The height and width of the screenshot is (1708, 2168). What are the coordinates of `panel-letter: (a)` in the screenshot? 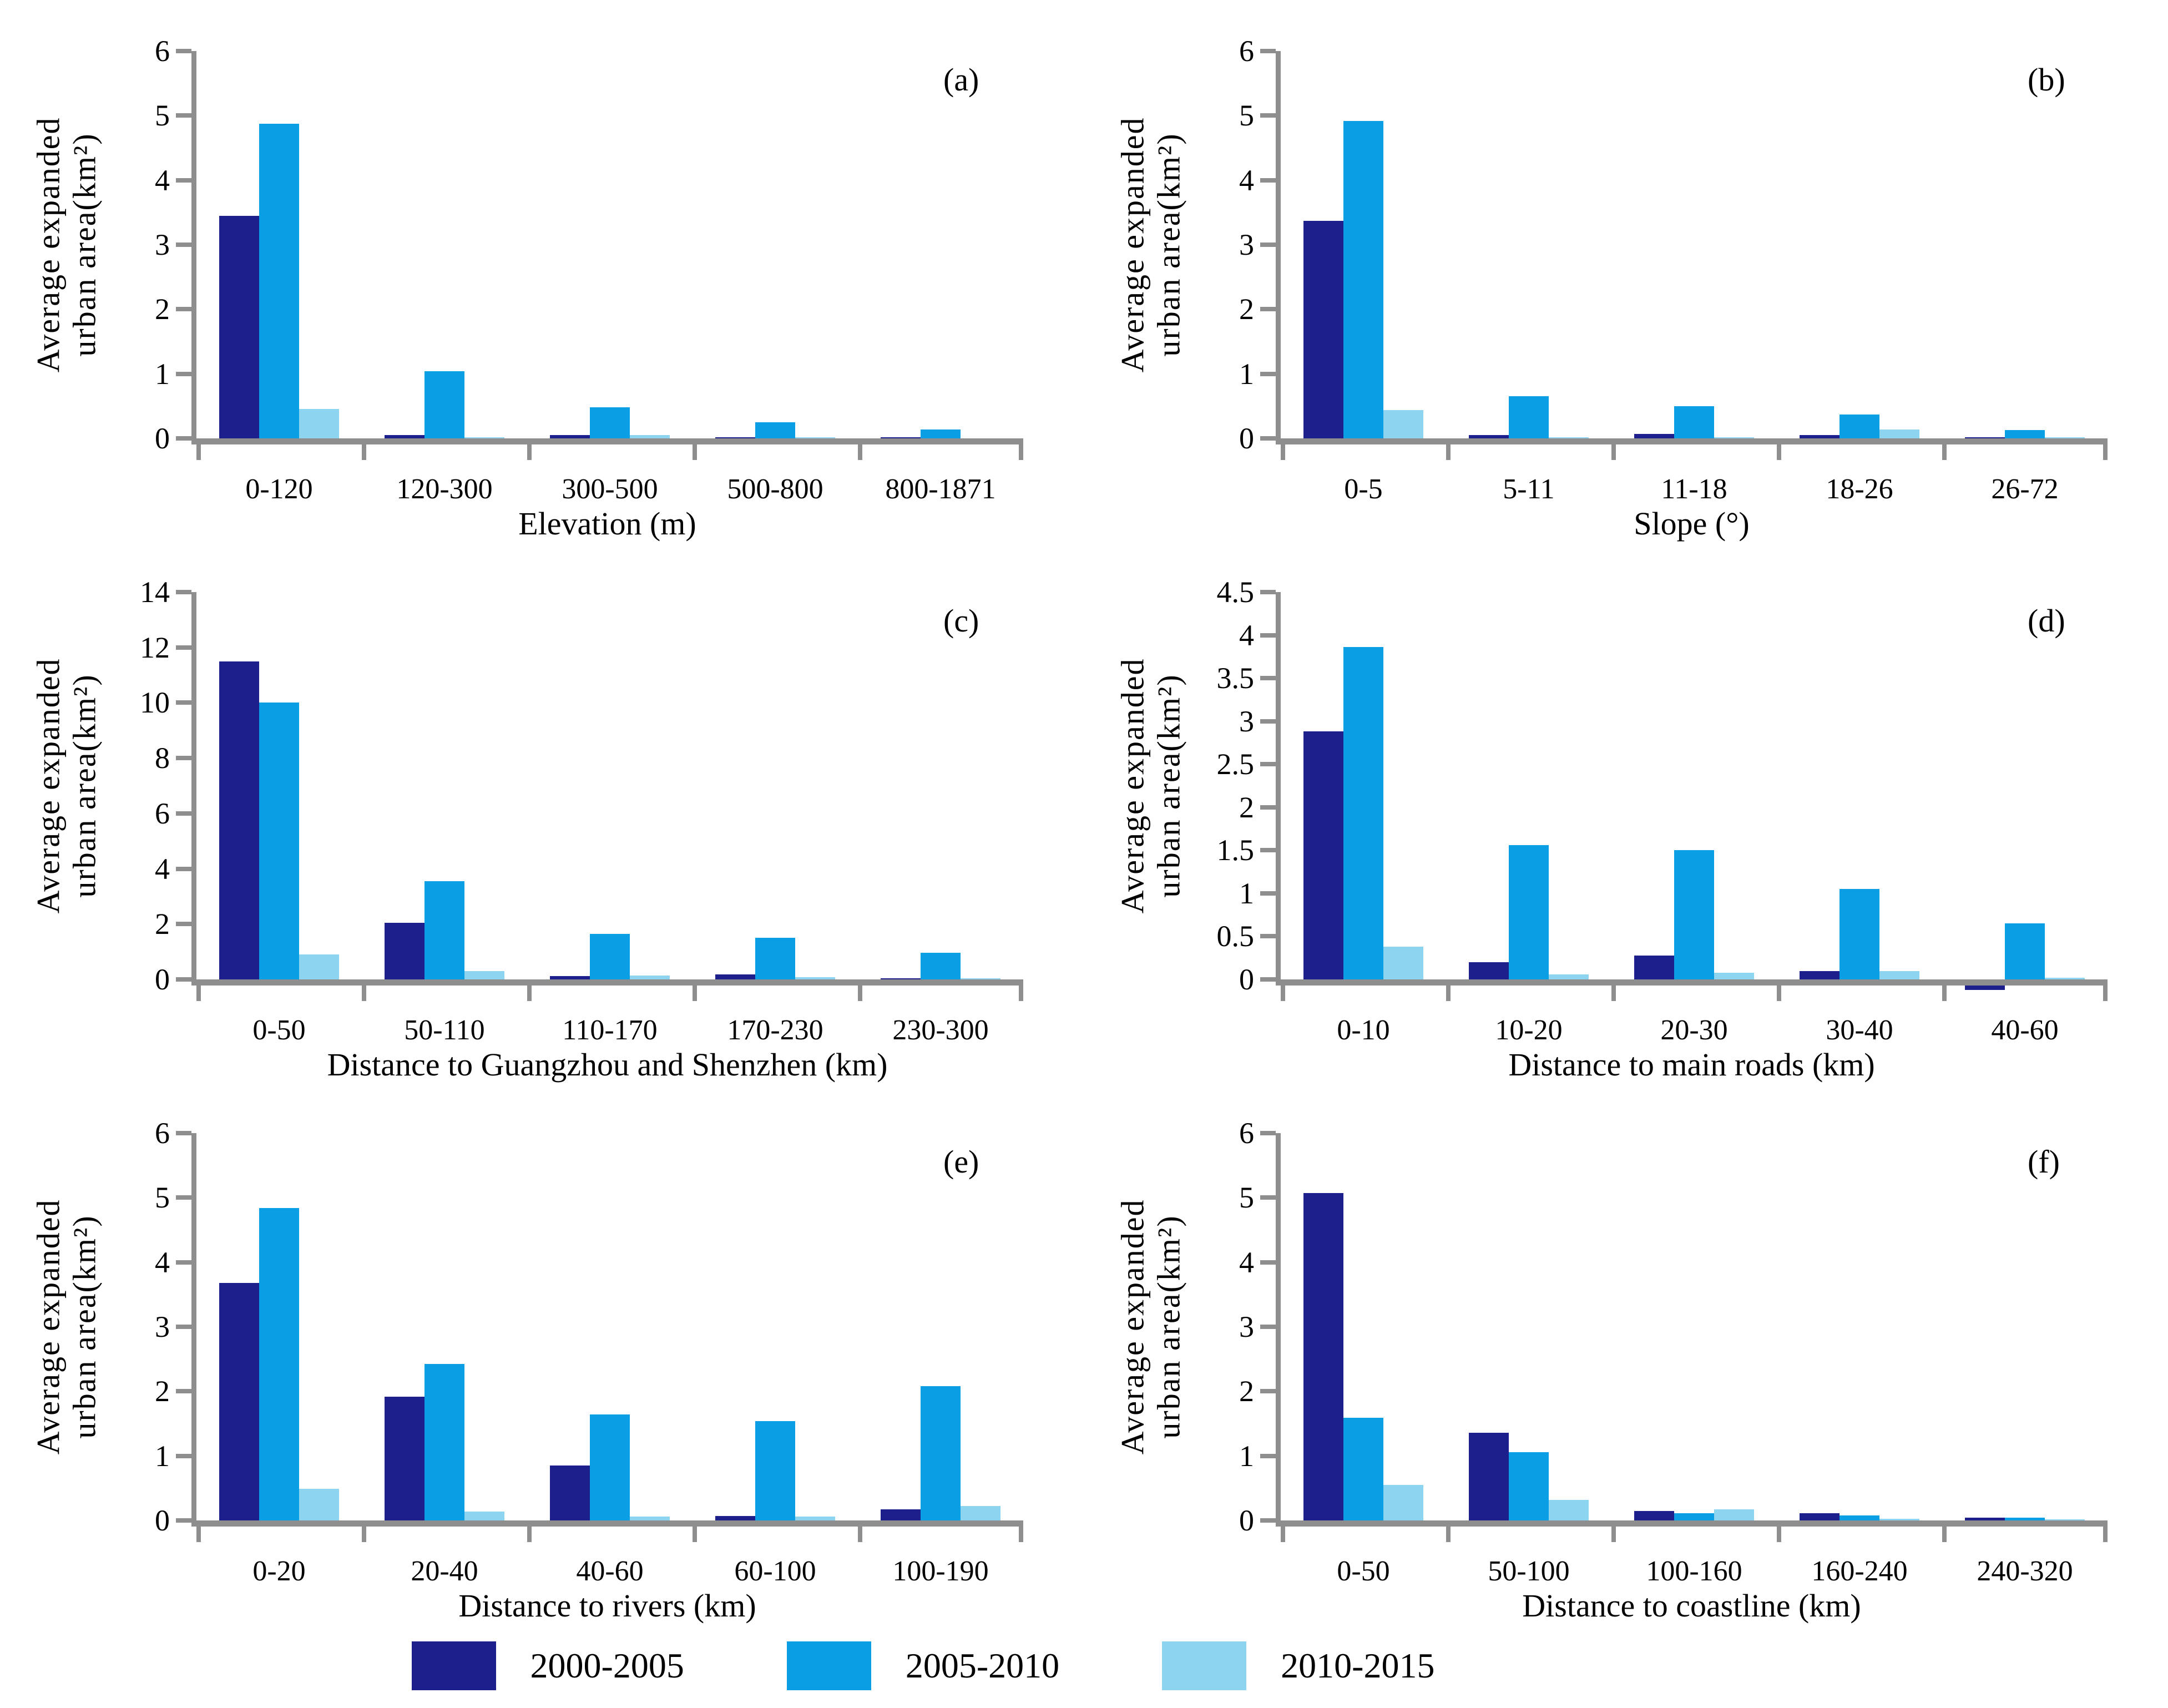 It's located at (961, 80).